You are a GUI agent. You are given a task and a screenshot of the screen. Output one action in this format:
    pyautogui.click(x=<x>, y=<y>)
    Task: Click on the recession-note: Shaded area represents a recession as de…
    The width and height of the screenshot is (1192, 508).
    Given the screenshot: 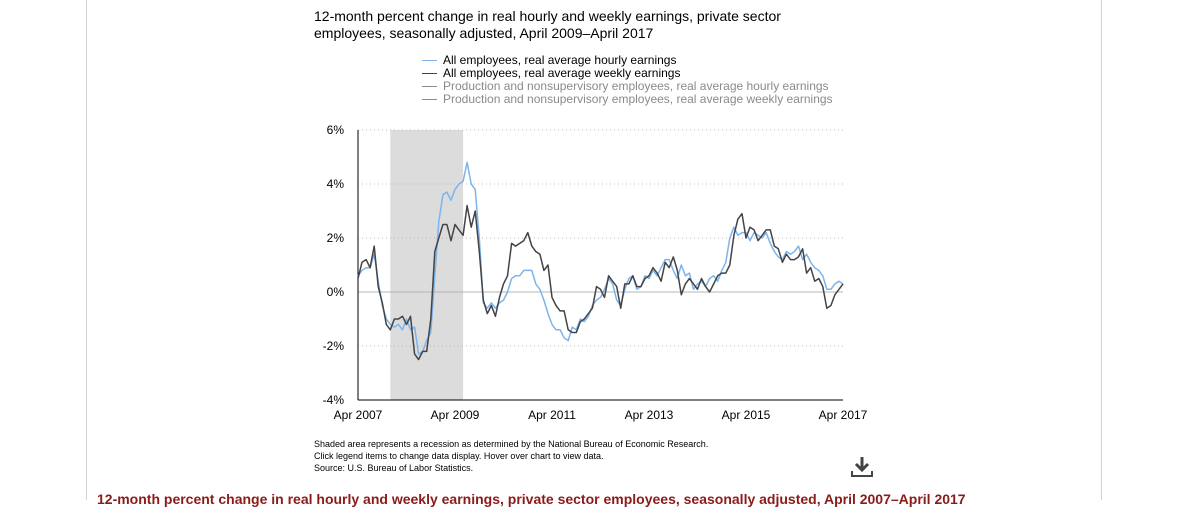 What is the action you would take?
    pyautogui.click(x=511, y=444)
    